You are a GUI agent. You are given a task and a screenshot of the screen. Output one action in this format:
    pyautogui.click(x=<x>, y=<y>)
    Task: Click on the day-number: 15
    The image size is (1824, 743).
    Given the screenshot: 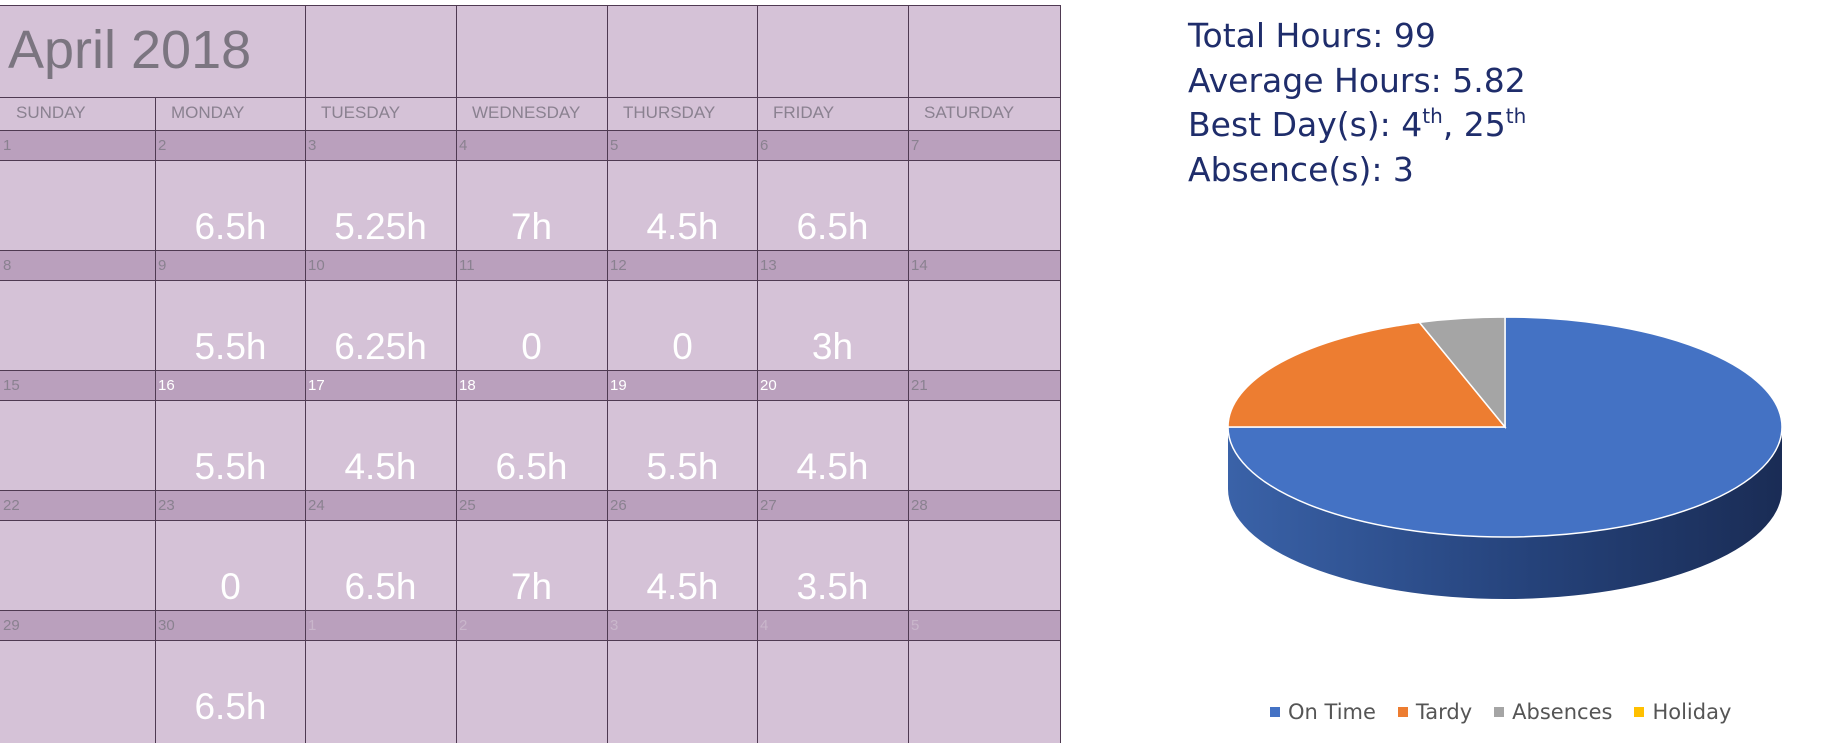 What is the action you would take?
    pyautogui.click(x=11, y=385)
    